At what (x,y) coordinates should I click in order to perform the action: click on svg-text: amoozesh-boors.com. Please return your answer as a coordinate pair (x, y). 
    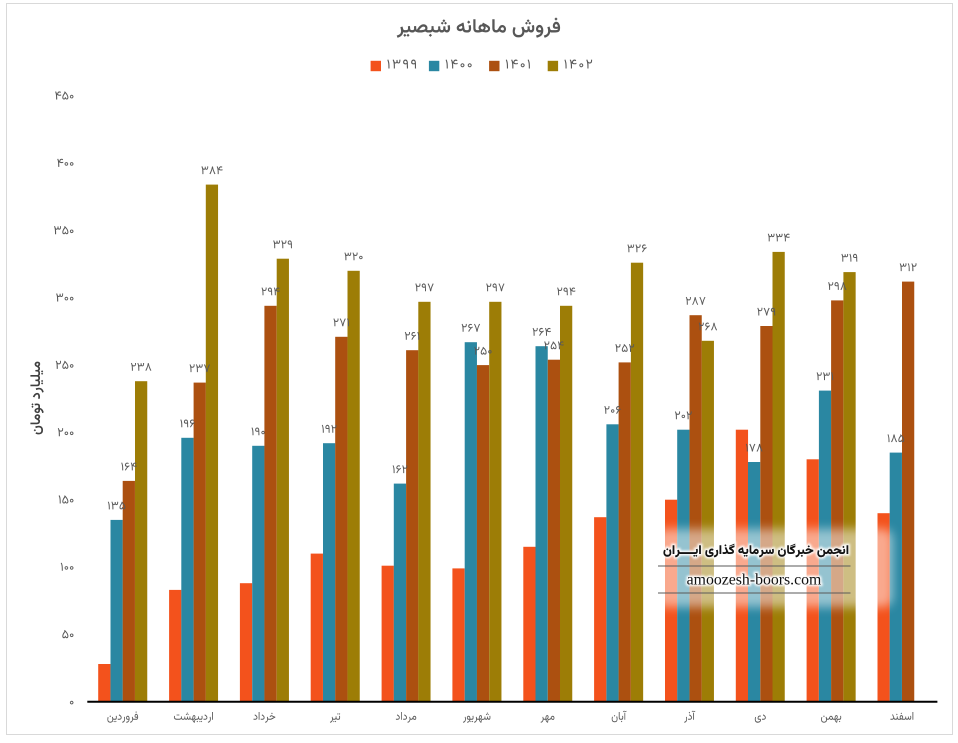
    Looking at the image, I should click on (754, 580).